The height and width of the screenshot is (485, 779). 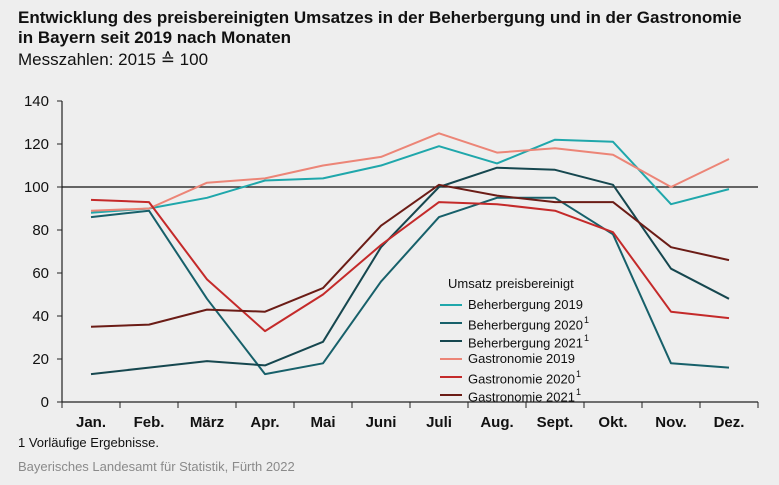 What do you see at coordinates (207, 422) in the screenshot?
I see `x-tick-label: März` at bounding box center [207, 422].